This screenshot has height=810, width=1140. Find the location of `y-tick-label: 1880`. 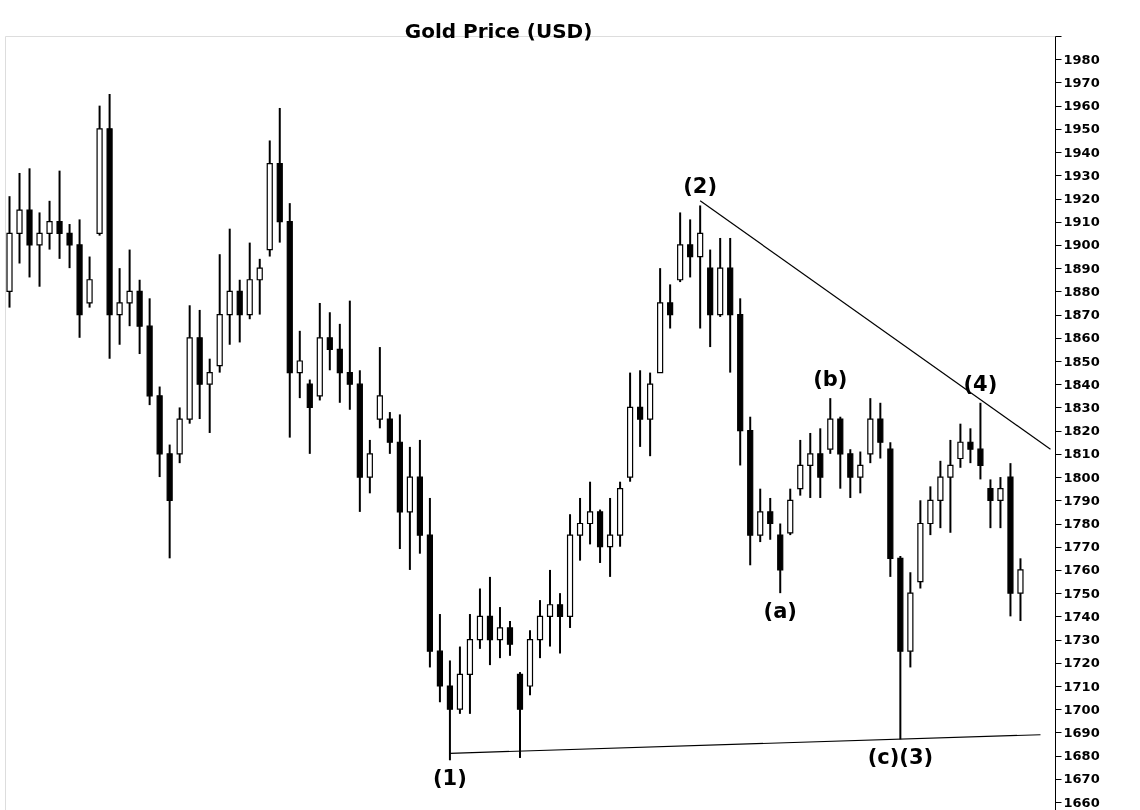

y-tick-label: 1880 is located at coordinates (1081, 291).